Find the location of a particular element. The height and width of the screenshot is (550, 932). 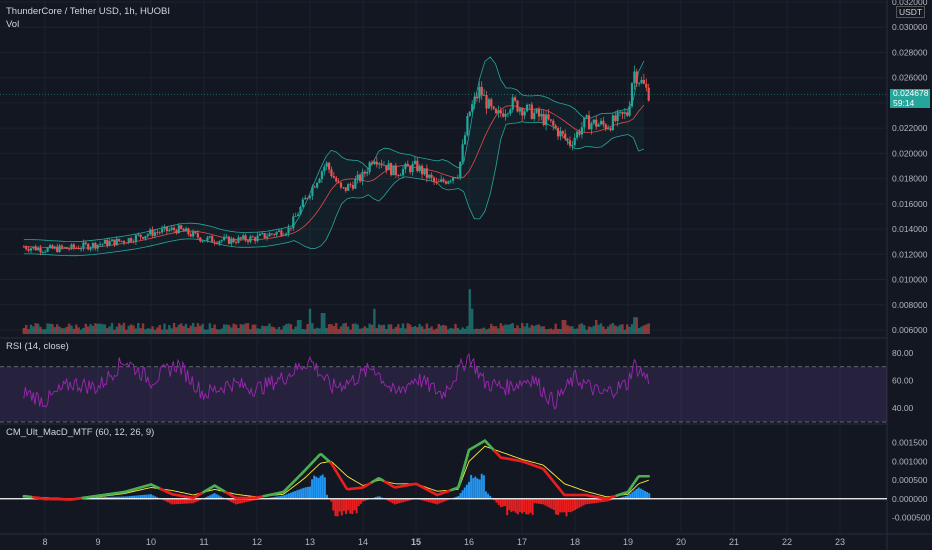

macd-pane is located at coordinates (443, 478).